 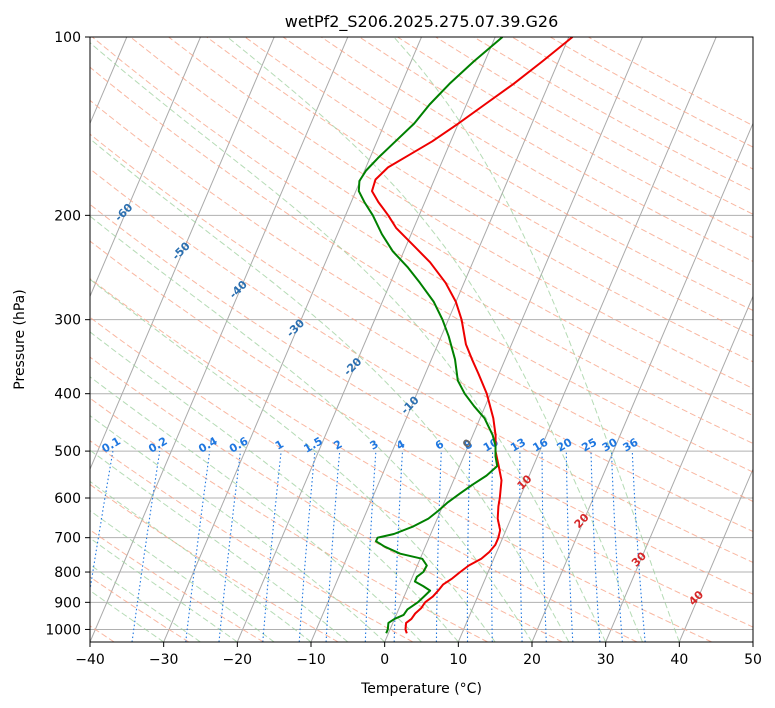 What do you see at coordinates (679, 660) in the screenshot?
I see `x-tick-label: 40` at bounding box center [679, 660].